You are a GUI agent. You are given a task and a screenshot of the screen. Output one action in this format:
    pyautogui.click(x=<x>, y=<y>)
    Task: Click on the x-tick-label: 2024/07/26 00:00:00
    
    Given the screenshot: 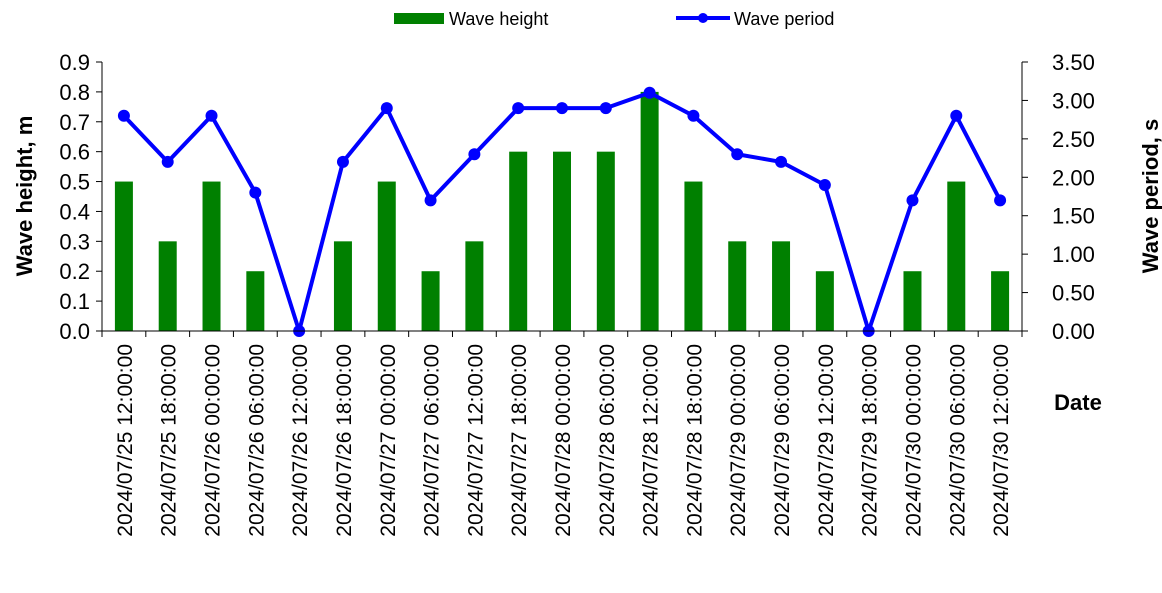 What is the action you would take?
    pyautogui.click(x=213, y=440)
    